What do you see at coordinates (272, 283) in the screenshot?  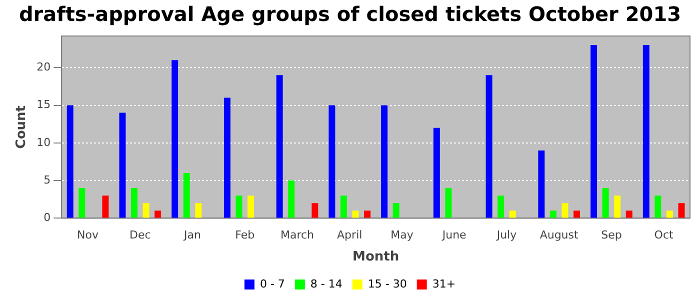 I see `legend-label: 0 - 7` at bounding box center [272, 283].